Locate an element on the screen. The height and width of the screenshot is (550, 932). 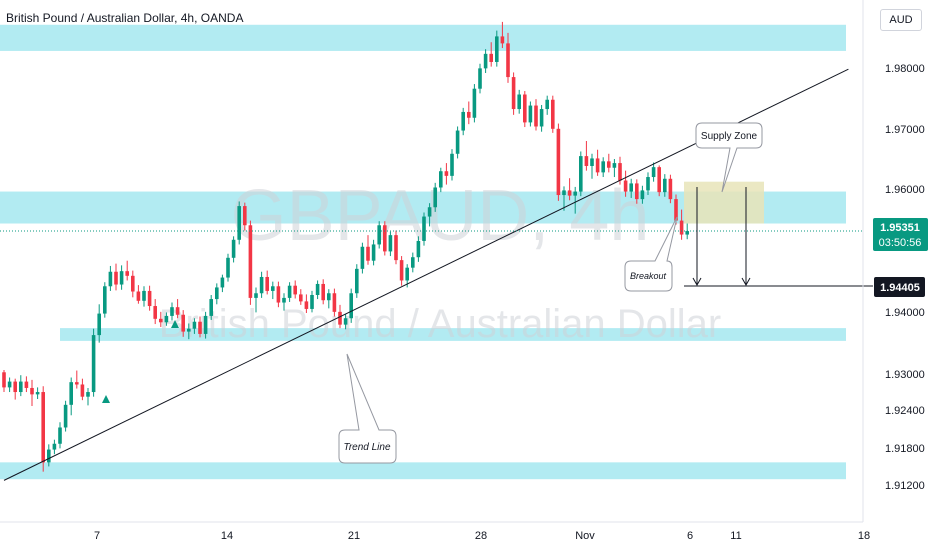
last-price-tag: 1.95351 03:50:56 is located at coordinates (900, 234).